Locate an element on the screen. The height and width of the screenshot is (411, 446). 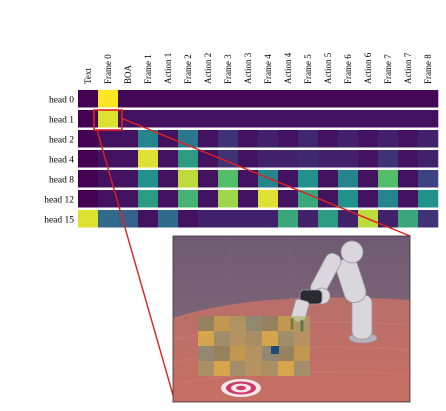
row-label: head 4 is located at coordinates (61, 160).